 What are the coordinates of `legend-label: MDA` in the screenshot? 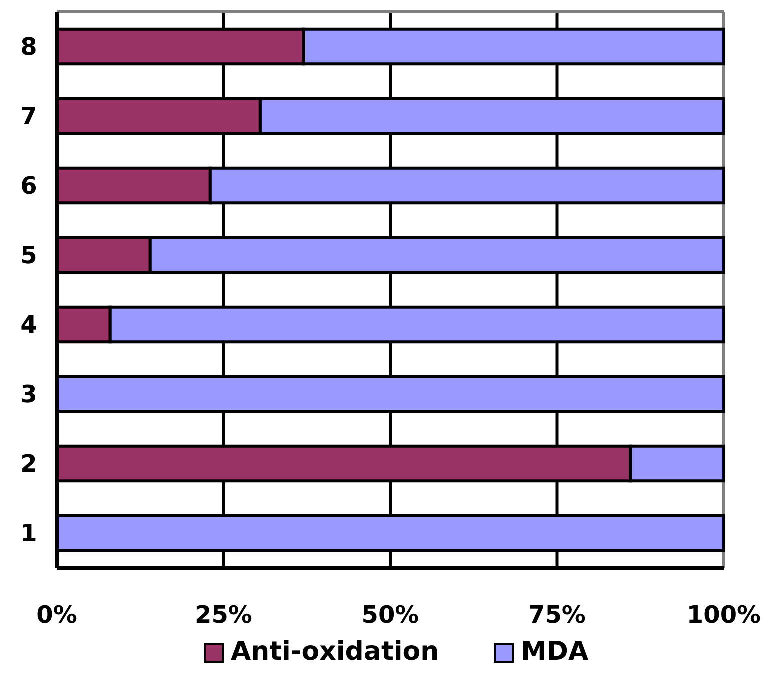 It's located at (555, 652).